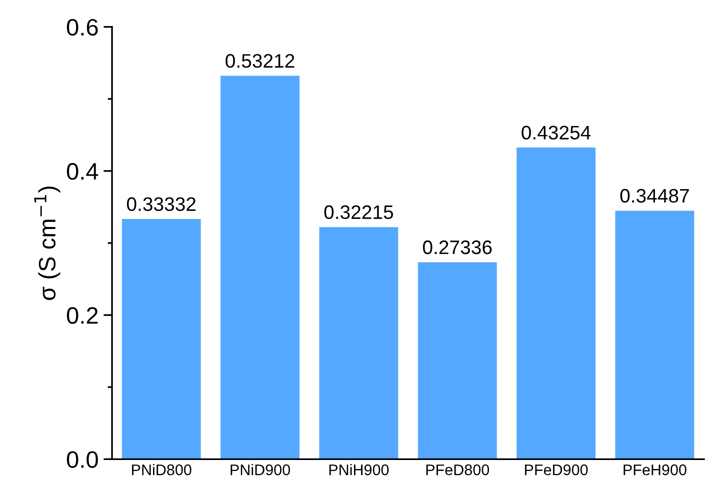  What do you see at coordinates (655, 470) in the screenshot?
I see `x-tick-label: PFeH900` at bounding box center [655, 470].